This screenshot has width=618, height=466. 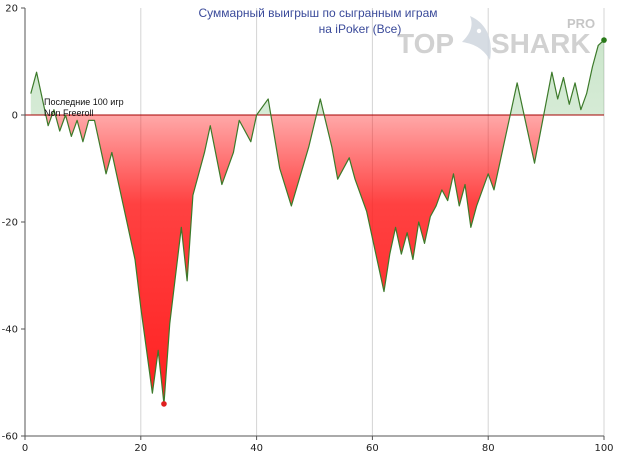 What do you see at coordinates (69, 113) in the screenshot?
I see `annotation-non-freeroll: Non Freeroll` at bounding box center [69, 113].